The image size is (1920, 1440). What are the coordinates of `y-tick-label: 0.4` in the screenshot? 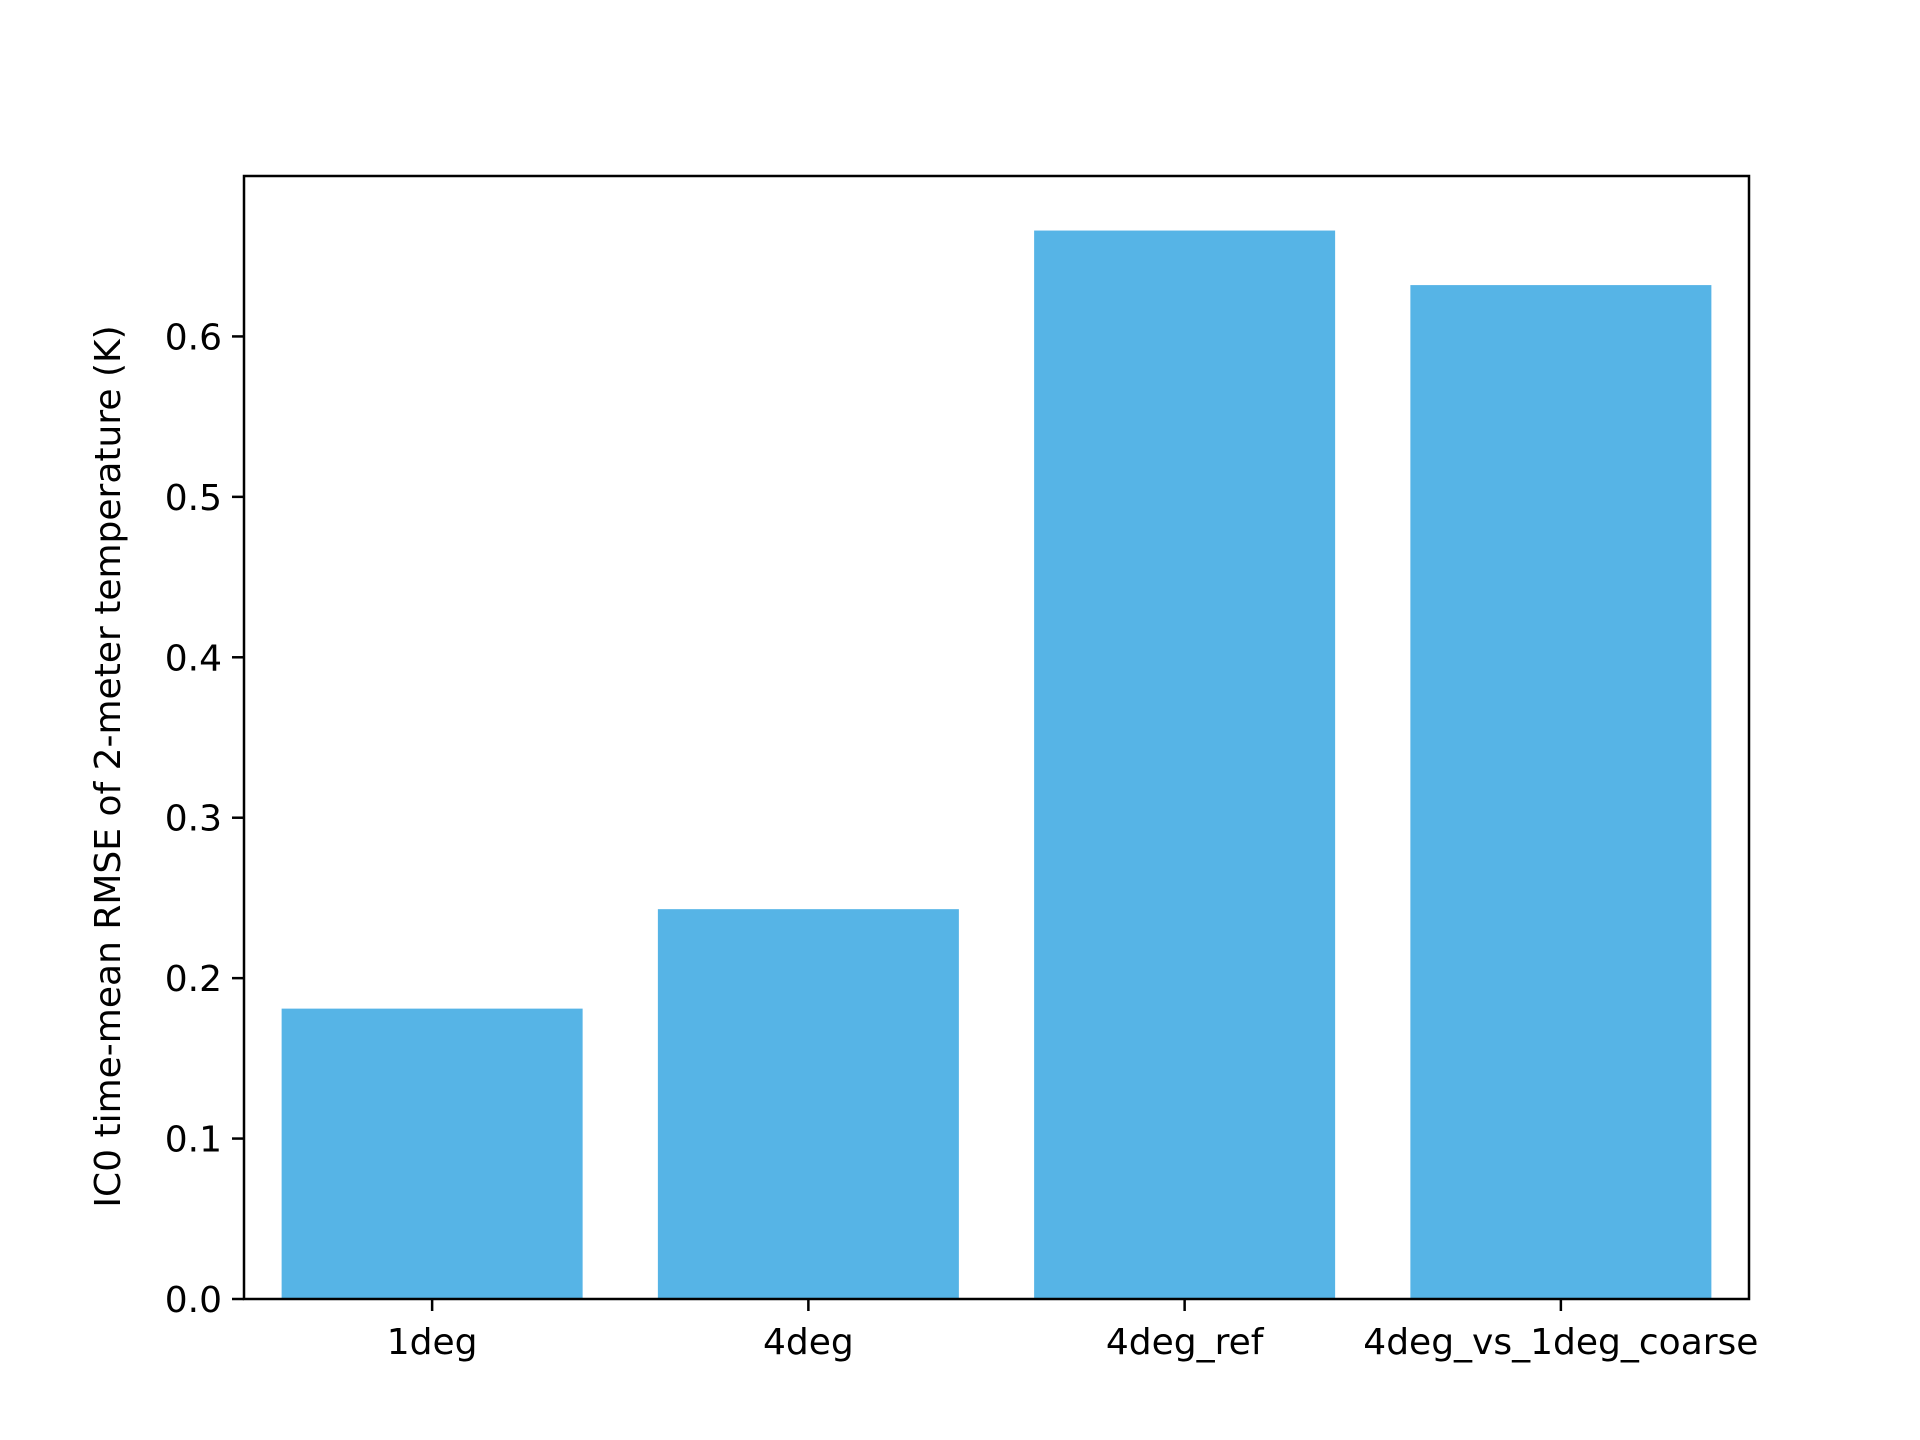 It's located at (193, 658).